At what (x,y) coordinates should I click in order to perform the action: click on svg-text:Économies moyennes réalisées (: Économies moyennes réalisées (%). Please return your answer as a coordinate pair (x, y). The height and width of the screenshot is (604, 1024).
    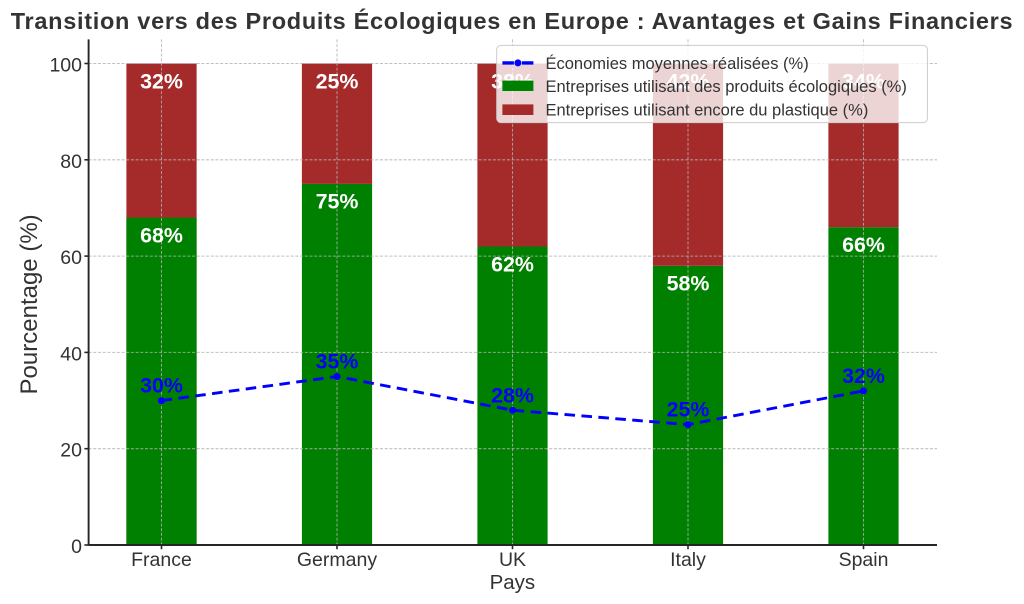
    Looking at the image, I should click on (677, 63).